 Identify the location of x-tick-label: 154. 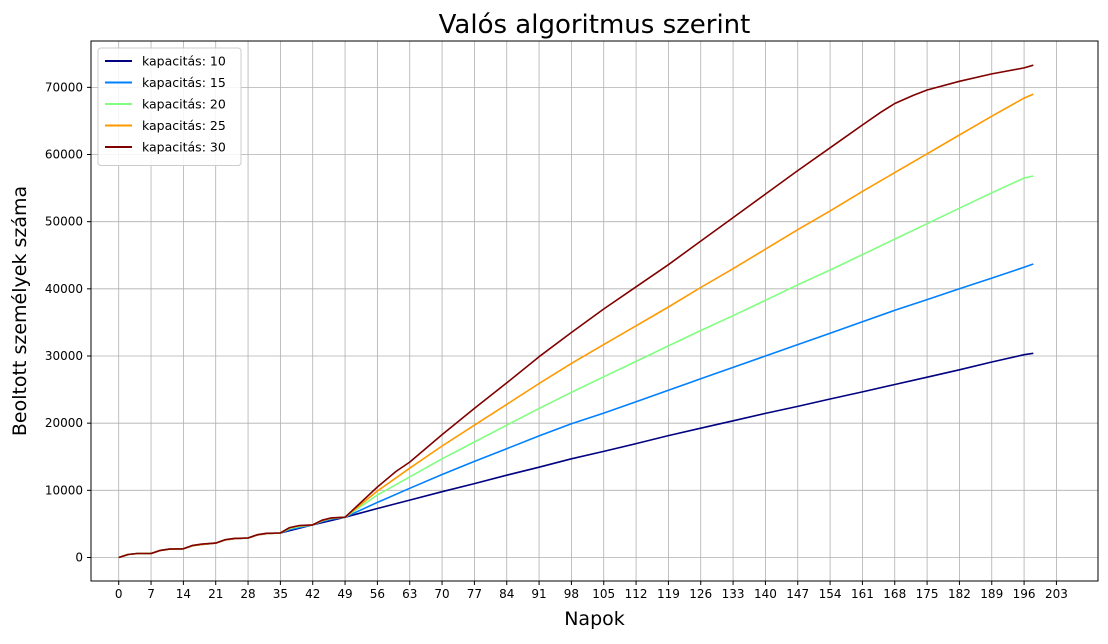
(830, 594).